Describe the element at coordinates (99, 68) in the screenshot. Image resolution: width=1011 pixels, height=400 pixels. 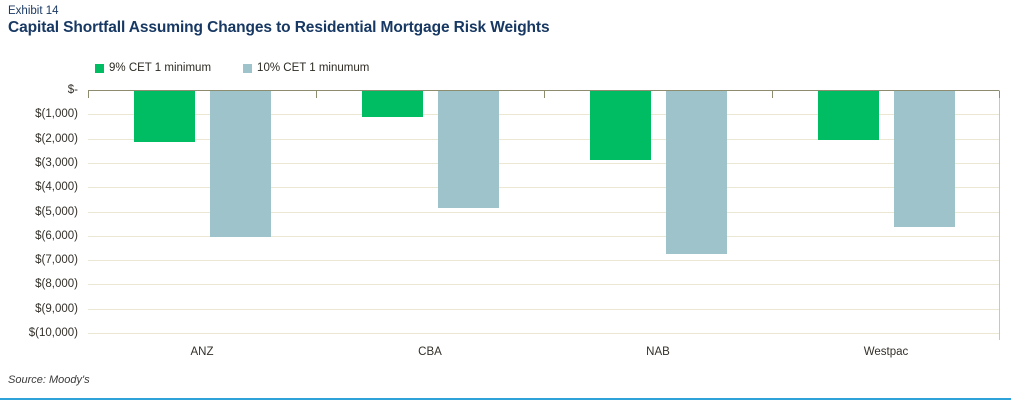
I see `legend-swatch-green` at that location.